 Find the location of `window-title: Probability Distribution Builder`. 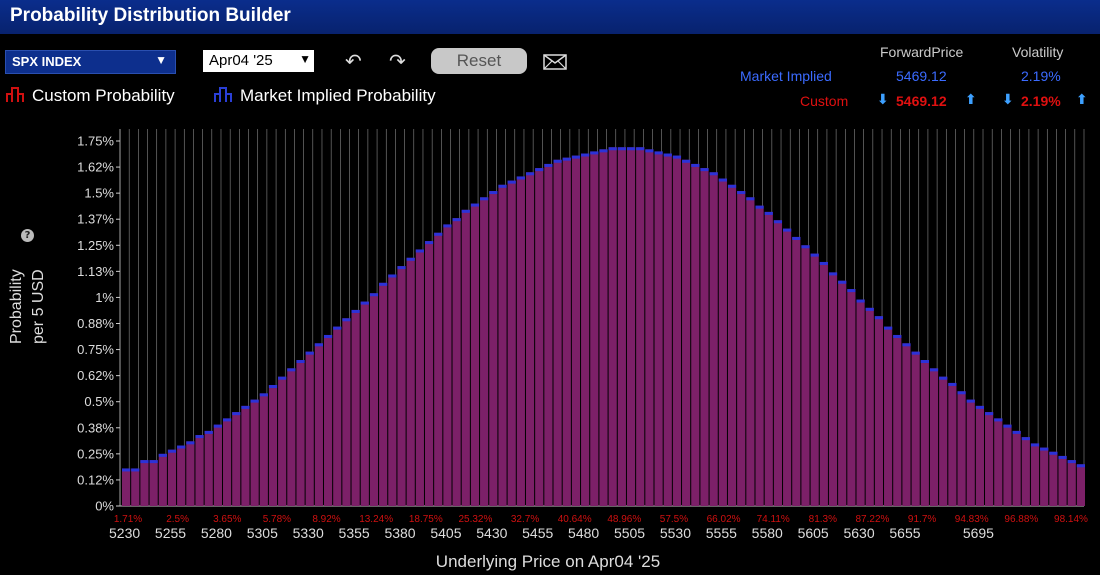

window-title: Probability Distribution Builder is located at coordinates (150, 15).